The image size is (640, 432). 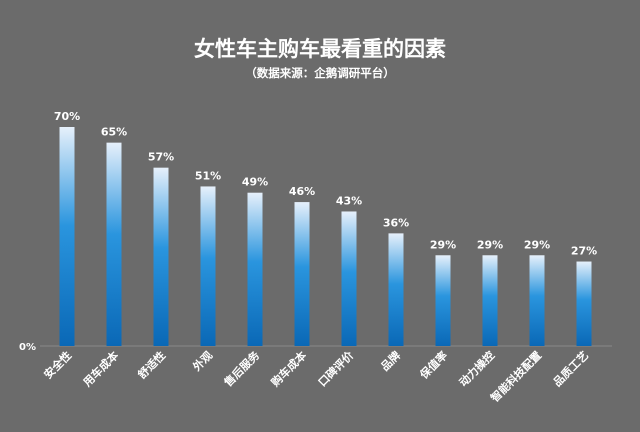 What do you see at coordinates (537, 244) in the screenshot?
I see `value-label-11: 29%` at bounding box center [537, 244].